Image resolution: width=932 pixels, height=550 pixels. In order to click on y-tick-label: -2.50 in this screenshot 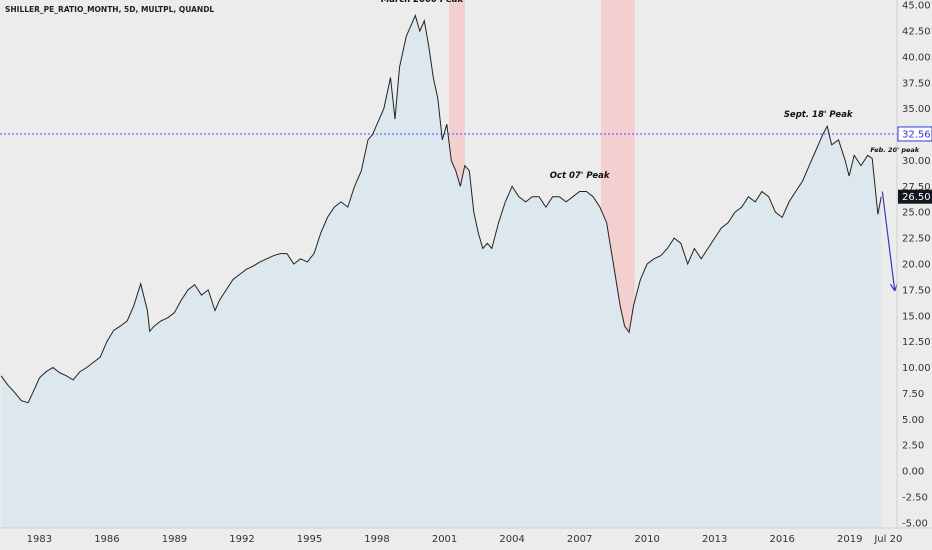, I will do `click(915, 497)`.